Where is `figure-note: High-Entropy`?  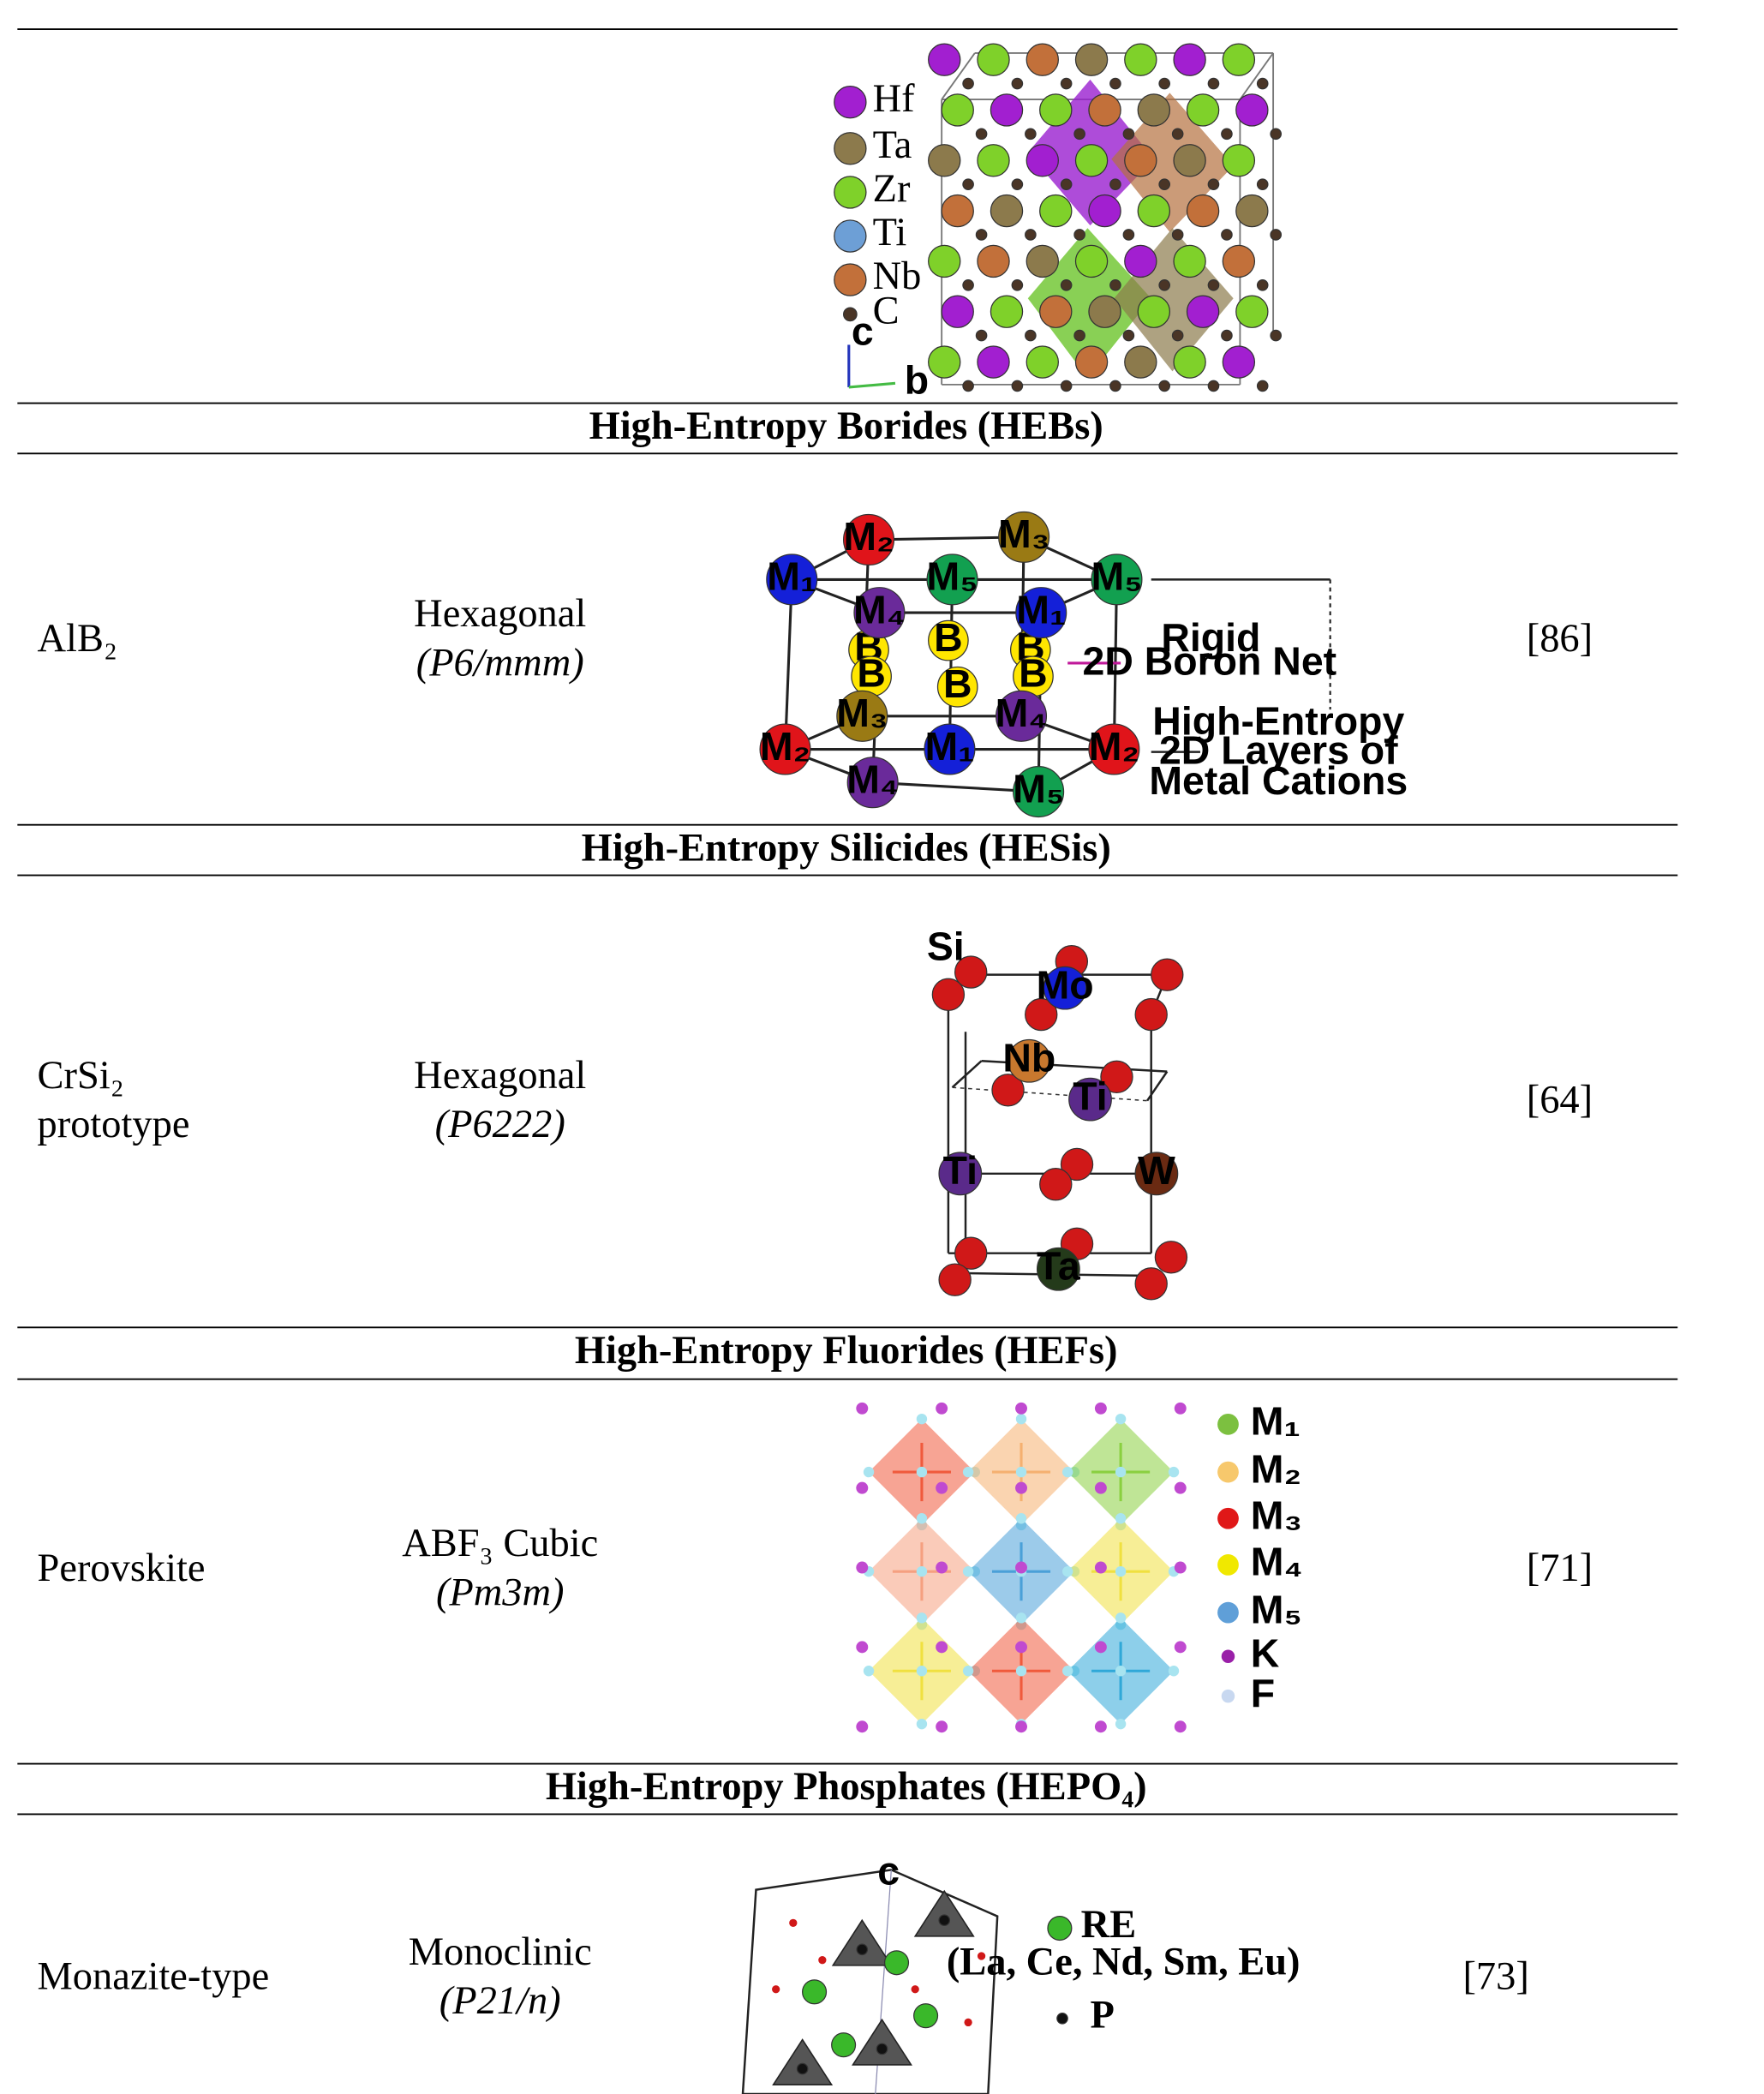 figure-note: High-Entropy is located at coordinates (1278, 720).